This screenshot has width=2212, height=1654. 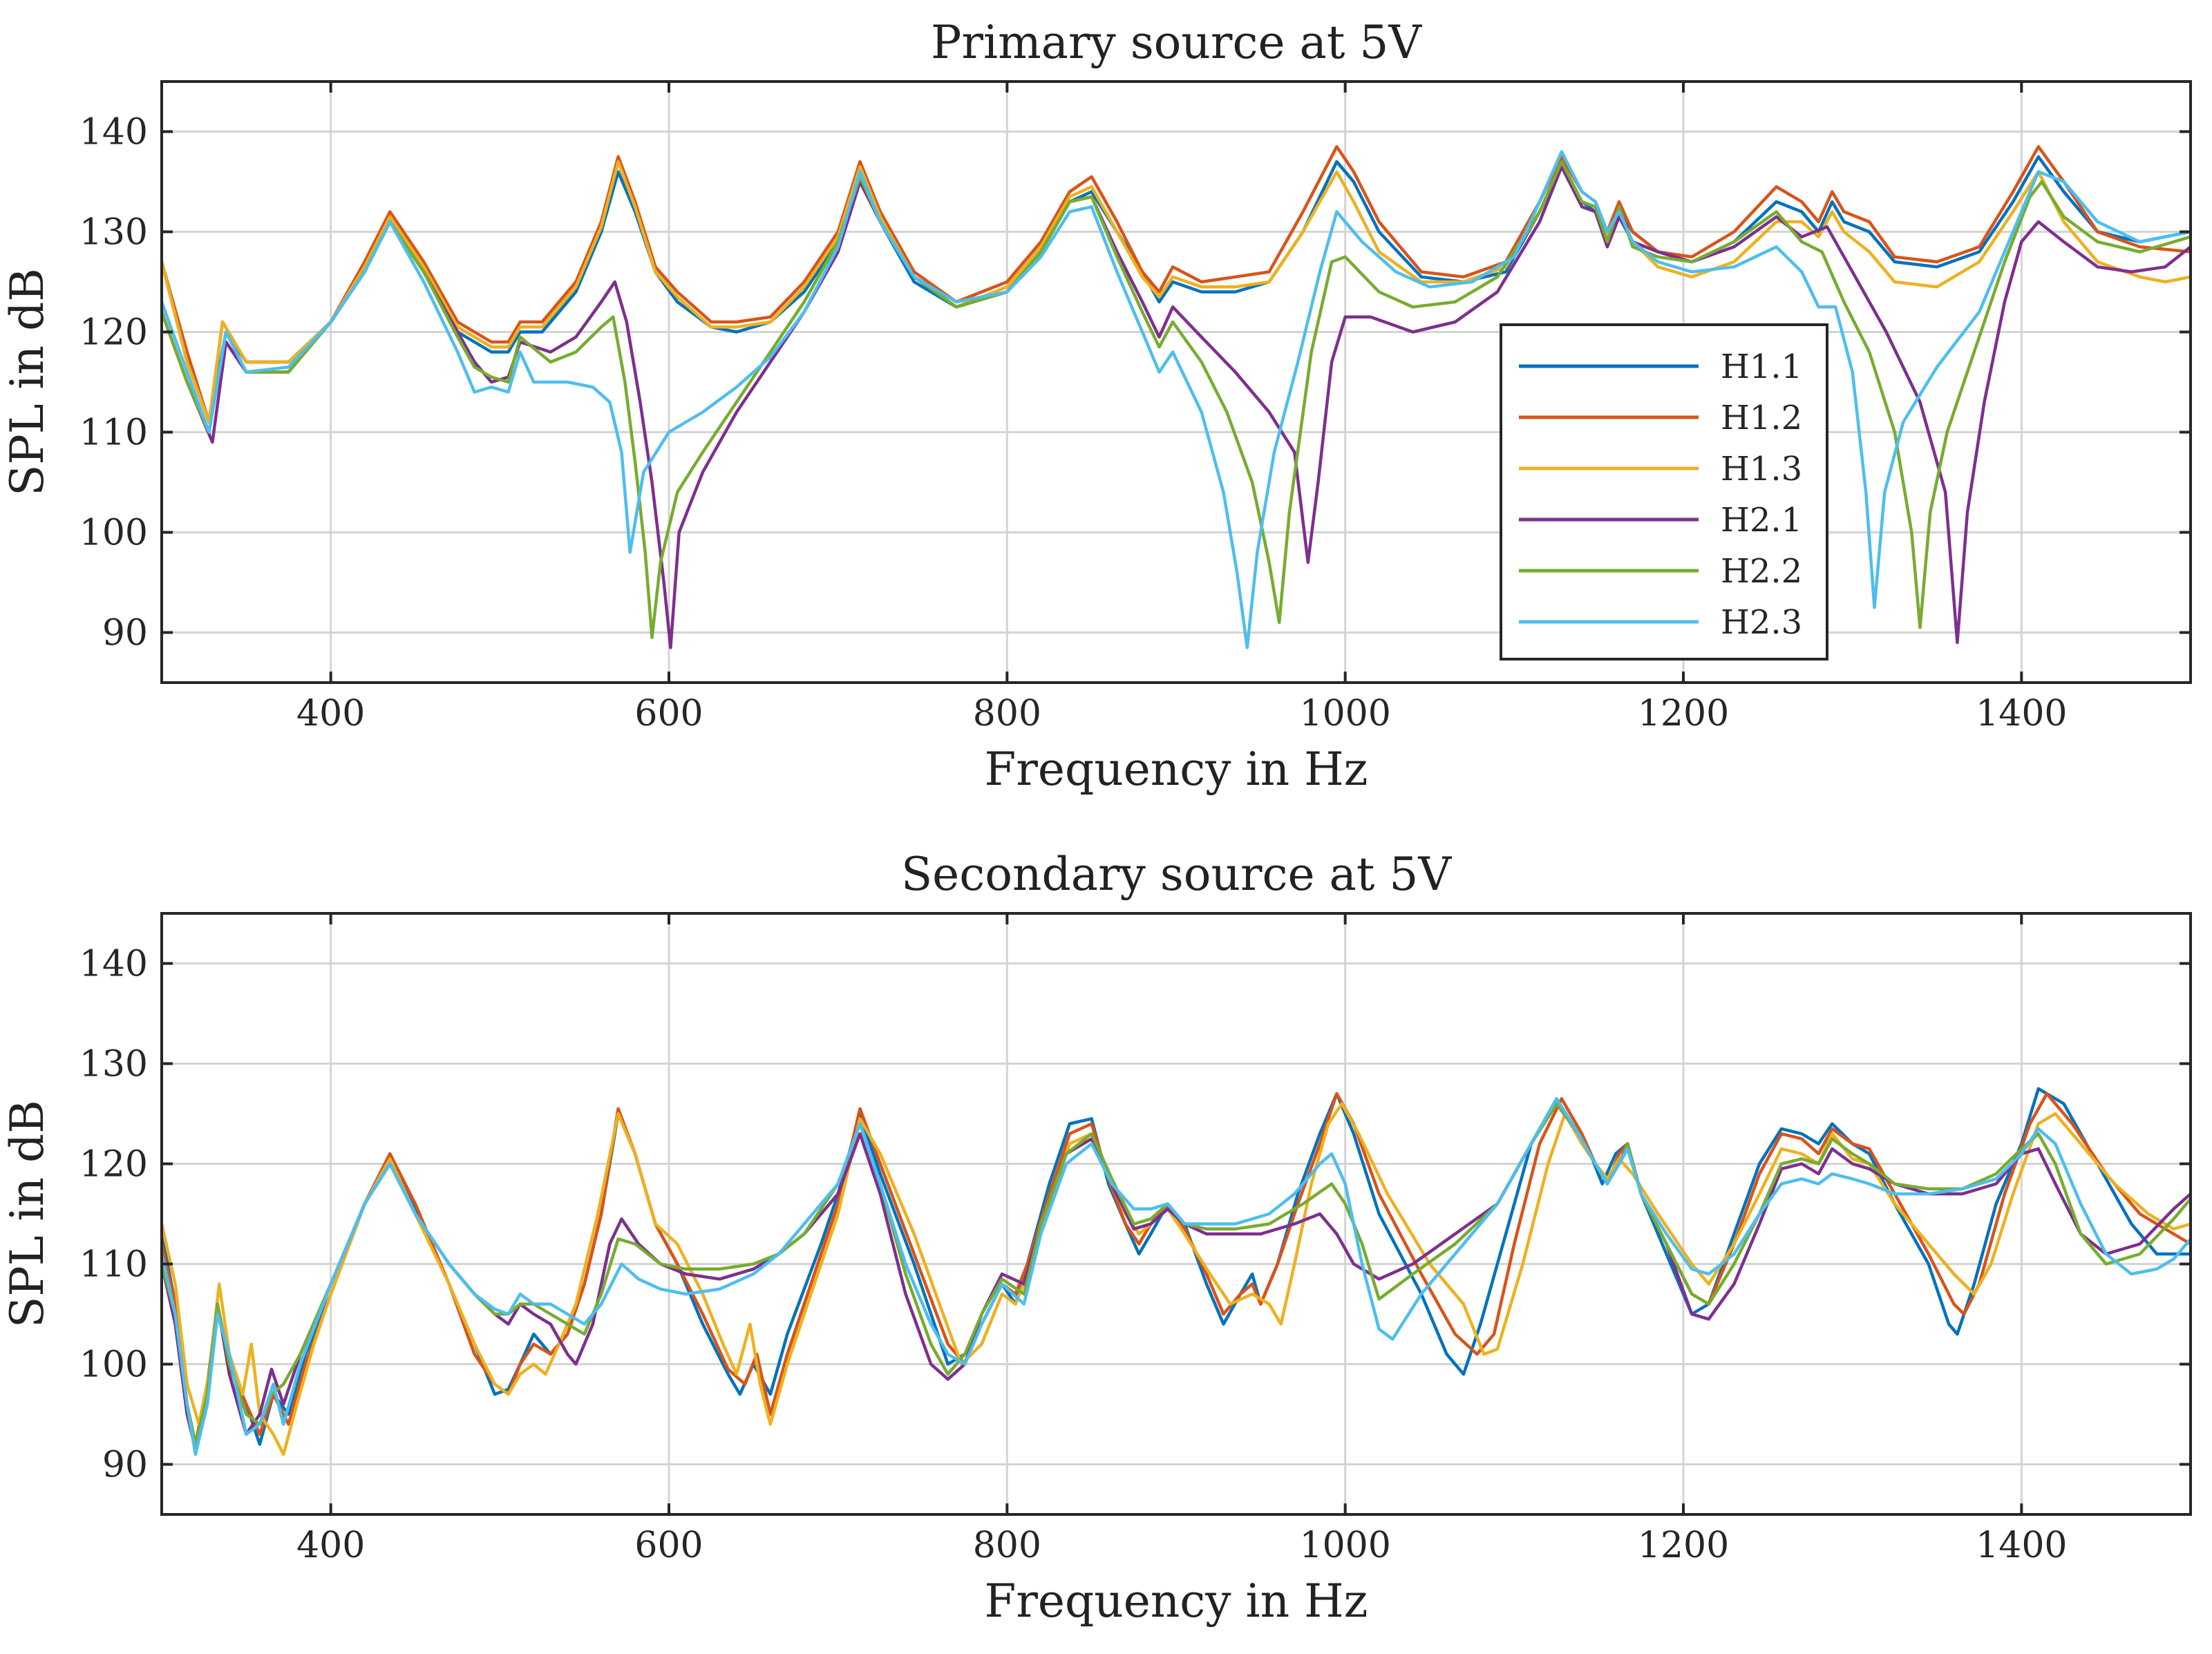 What do you see at coordinates (1761, 520) in the screenshot?
I see `legend-label: H2.1` at bounding box center [1761, 520].